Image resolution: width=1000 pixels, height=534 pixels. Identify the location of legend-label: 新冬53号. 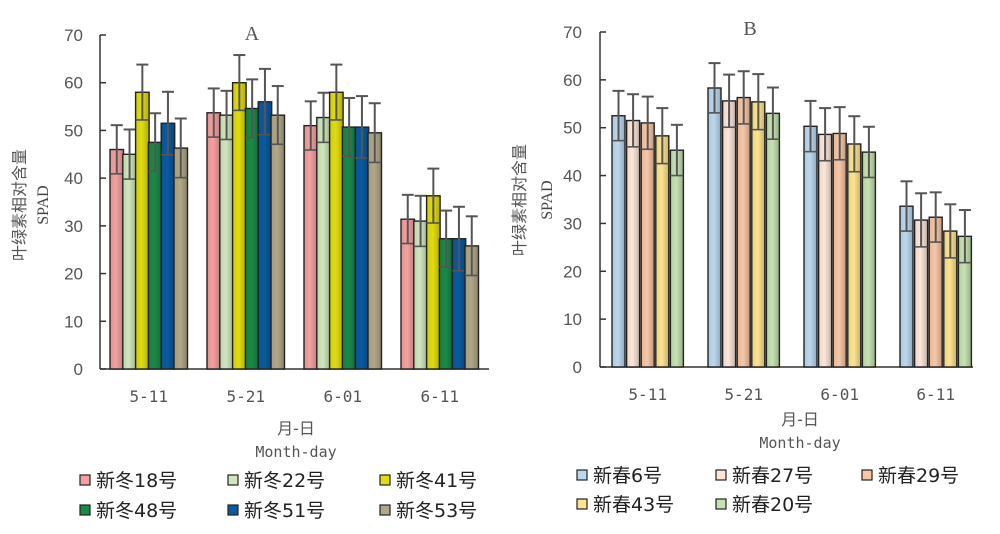
(436, 511).